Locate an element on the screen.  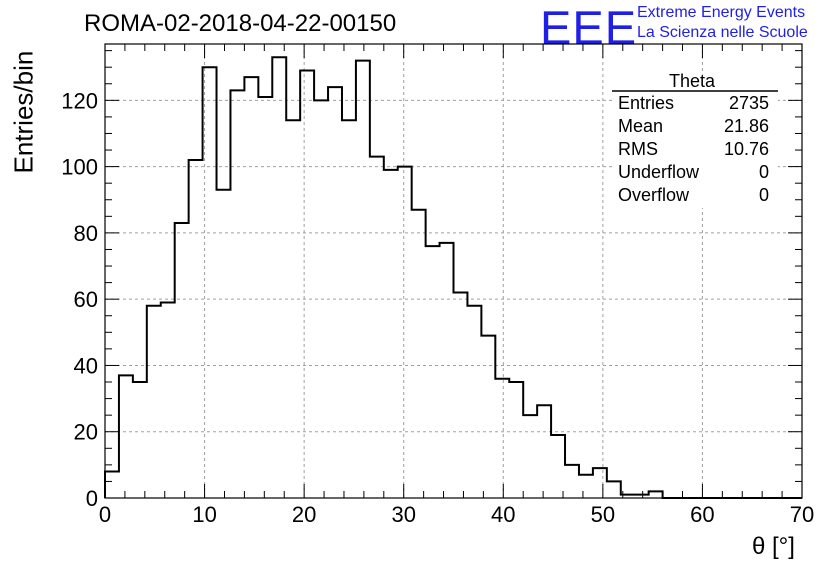
x-tick-label: 40 is located at coordinates (503, 514).